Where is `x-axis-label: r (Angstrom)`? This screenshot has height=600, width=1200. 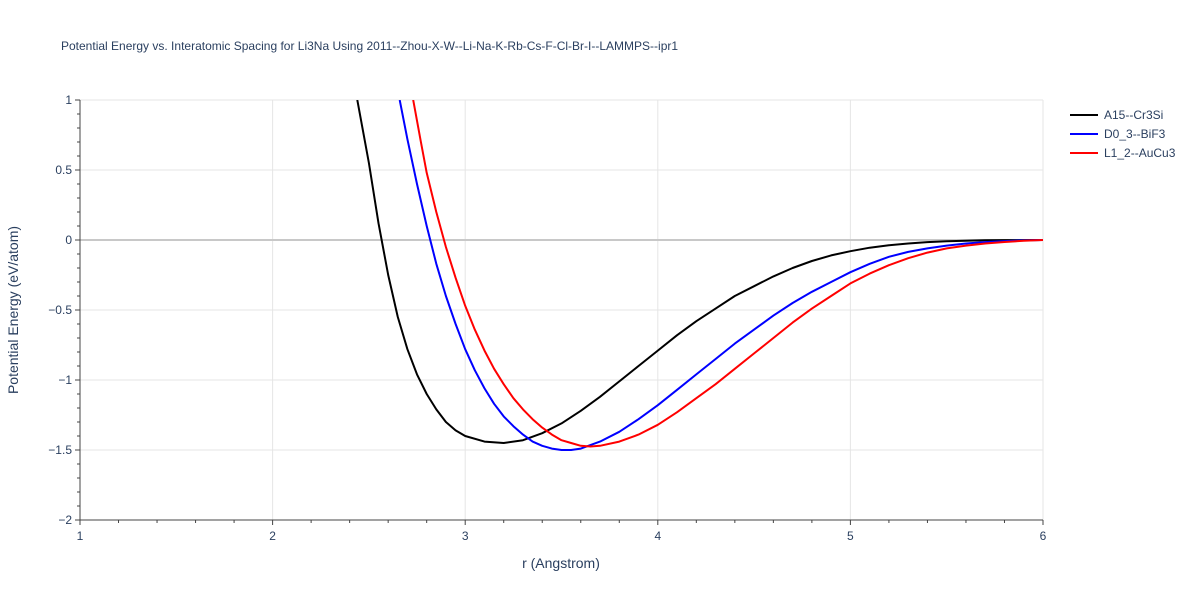 x-axis-label: r (Angstrom) is located at coordinates (561, 563).